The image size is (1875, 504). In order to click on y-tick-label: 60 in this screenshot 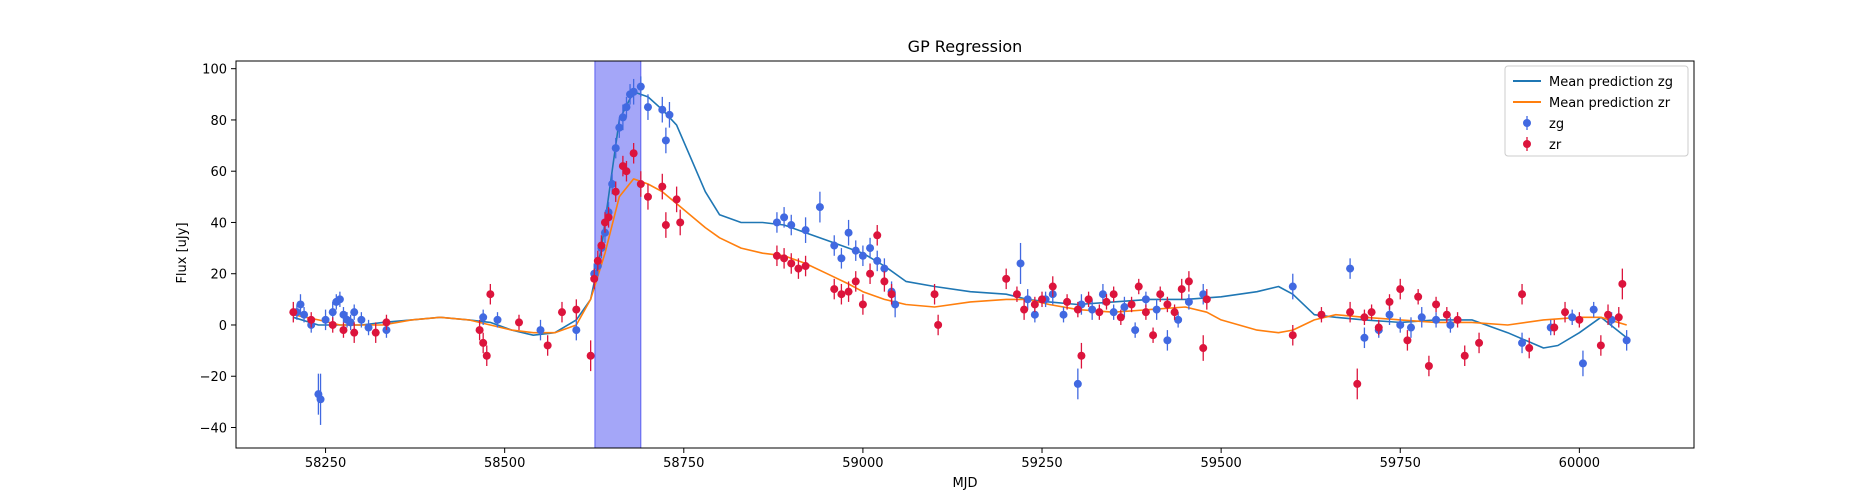, I will do `click(218, 172)`.